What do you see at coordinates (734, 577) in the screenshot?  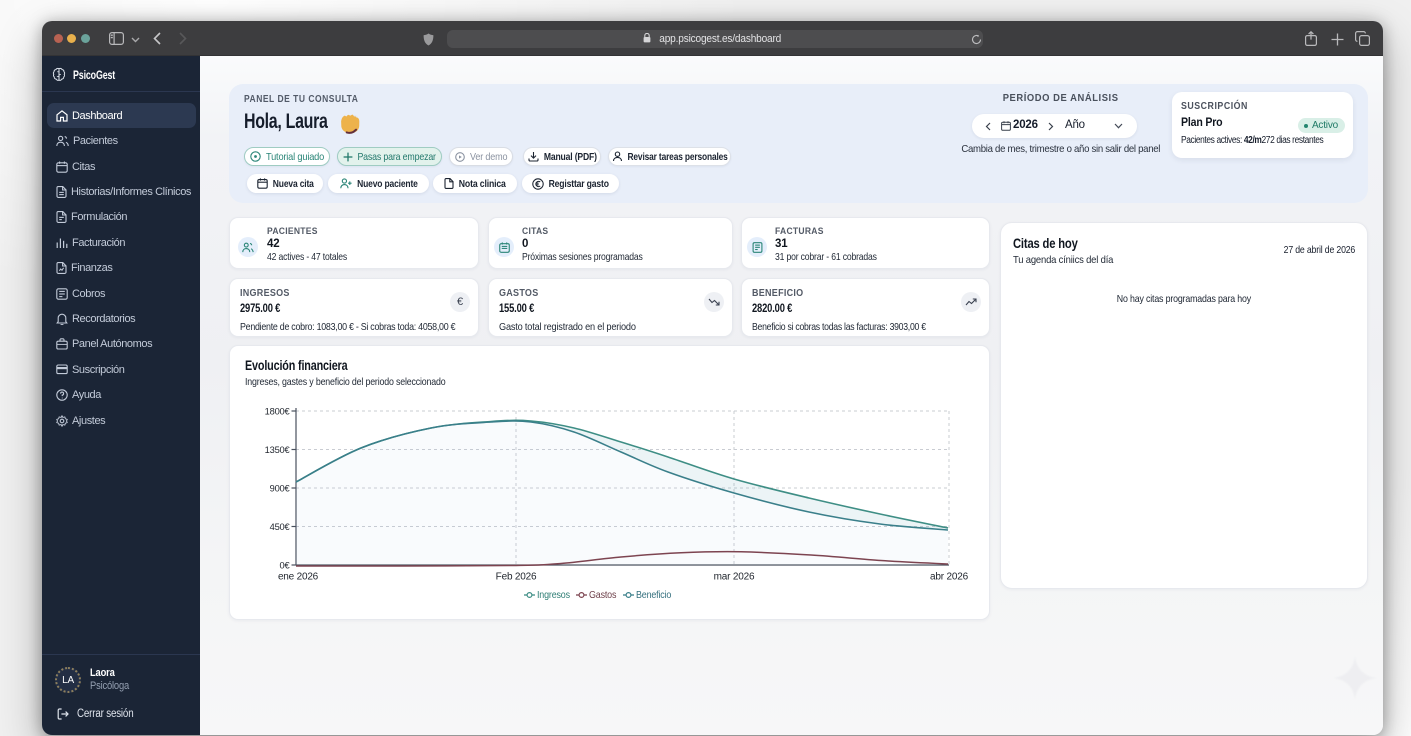 I see `svg-text: mar 2026` at bounding box center [734, 577].